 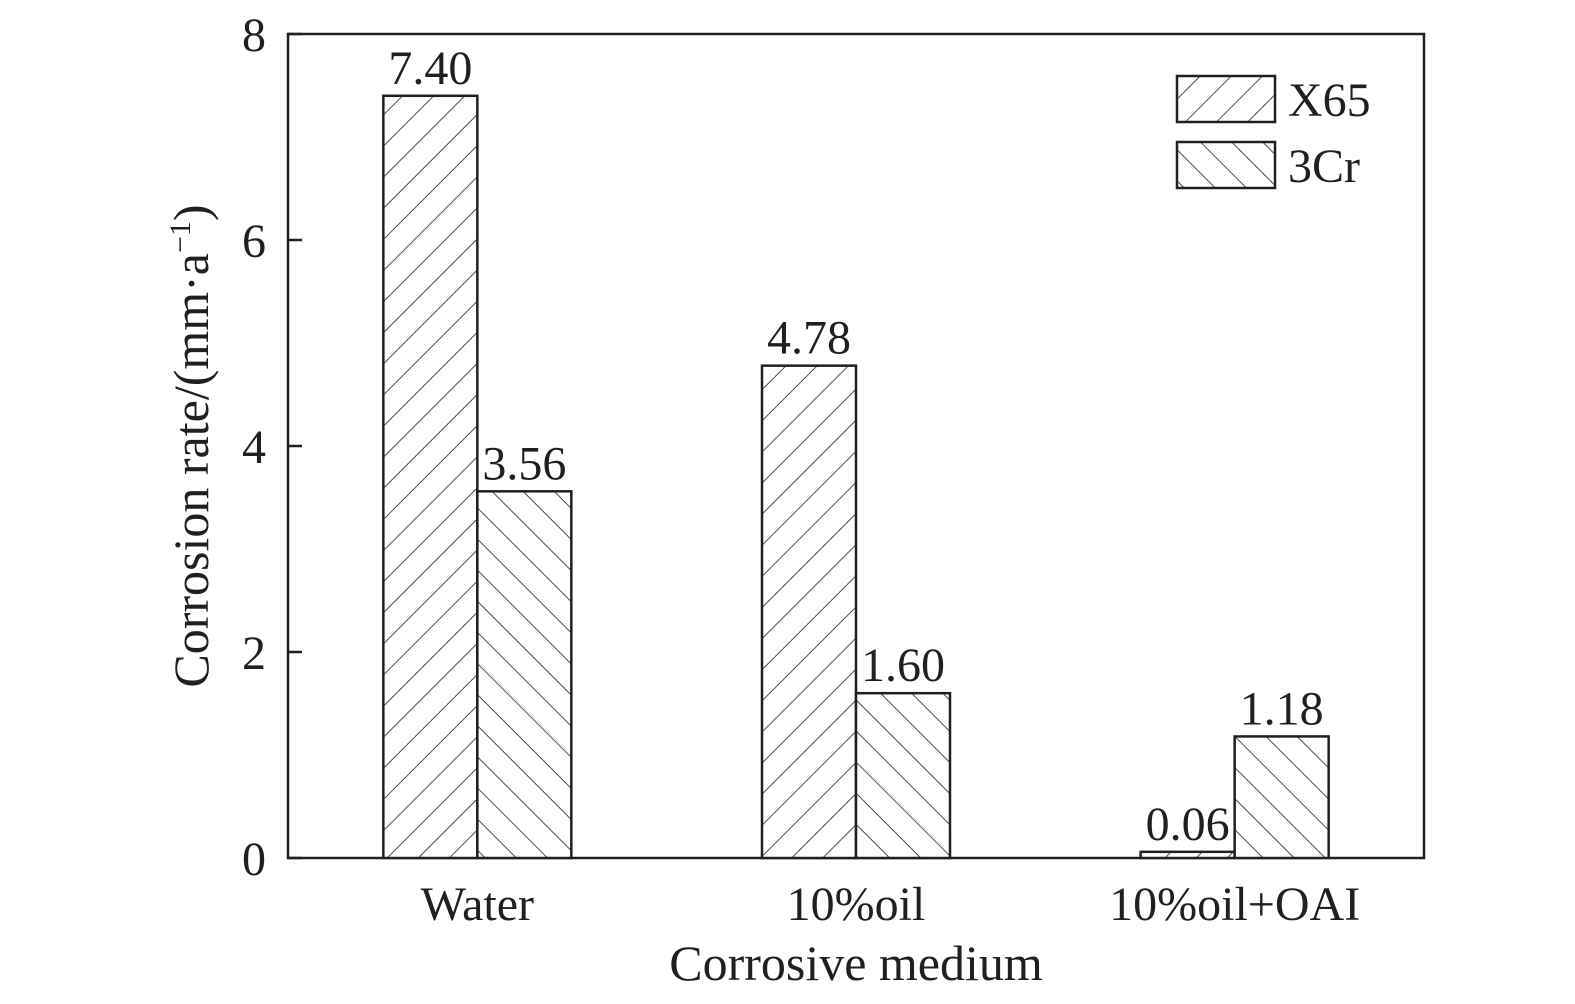 What do you see at coordinates (809, 338) in the screenshot?
I see `data-label-X65-1: 4.78` at bounding box center [809, 338].